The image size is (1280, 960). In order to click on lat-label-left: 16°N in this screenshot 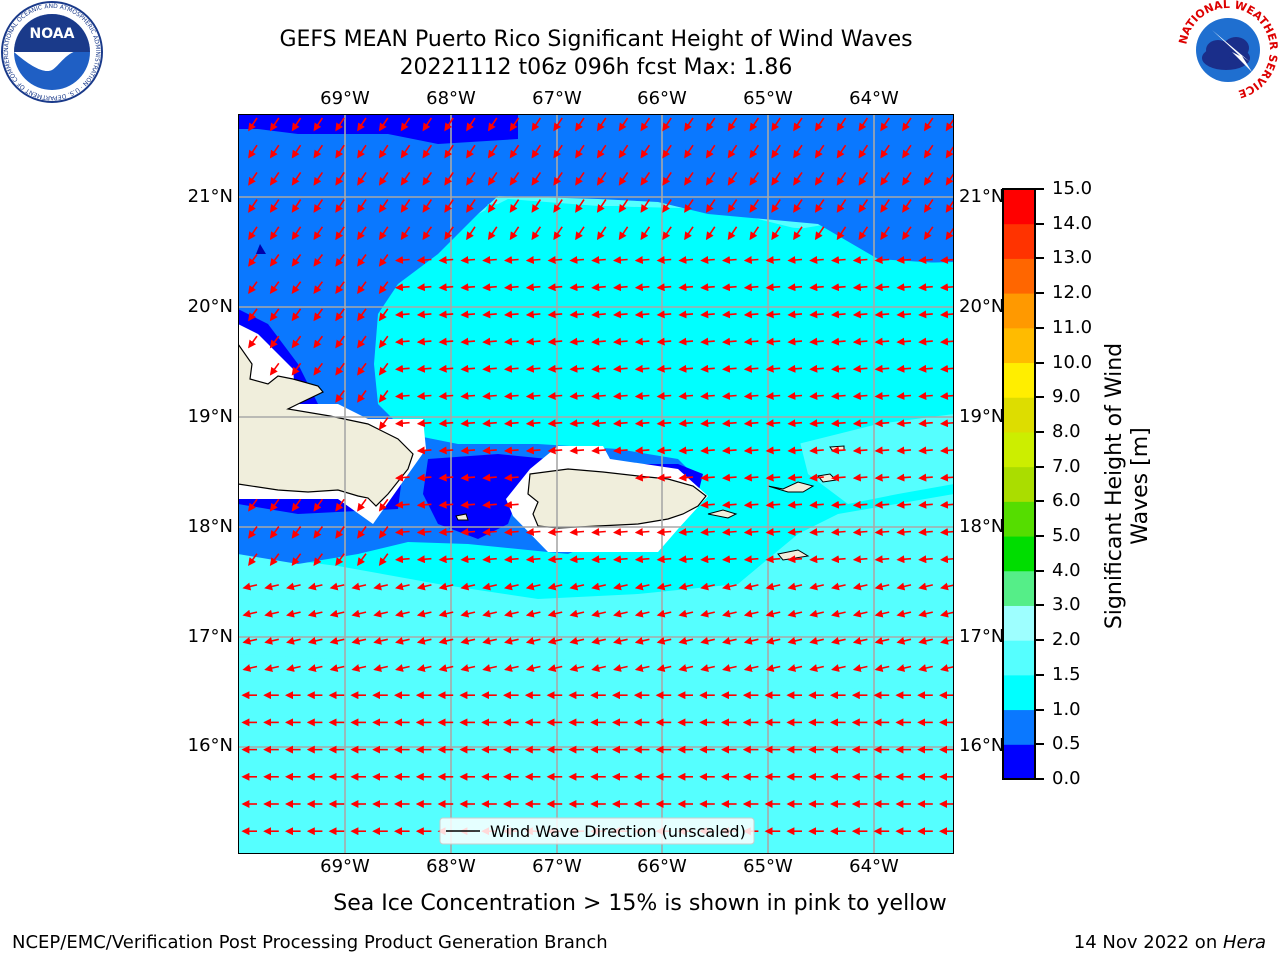, I will do `click(210, 745)`.